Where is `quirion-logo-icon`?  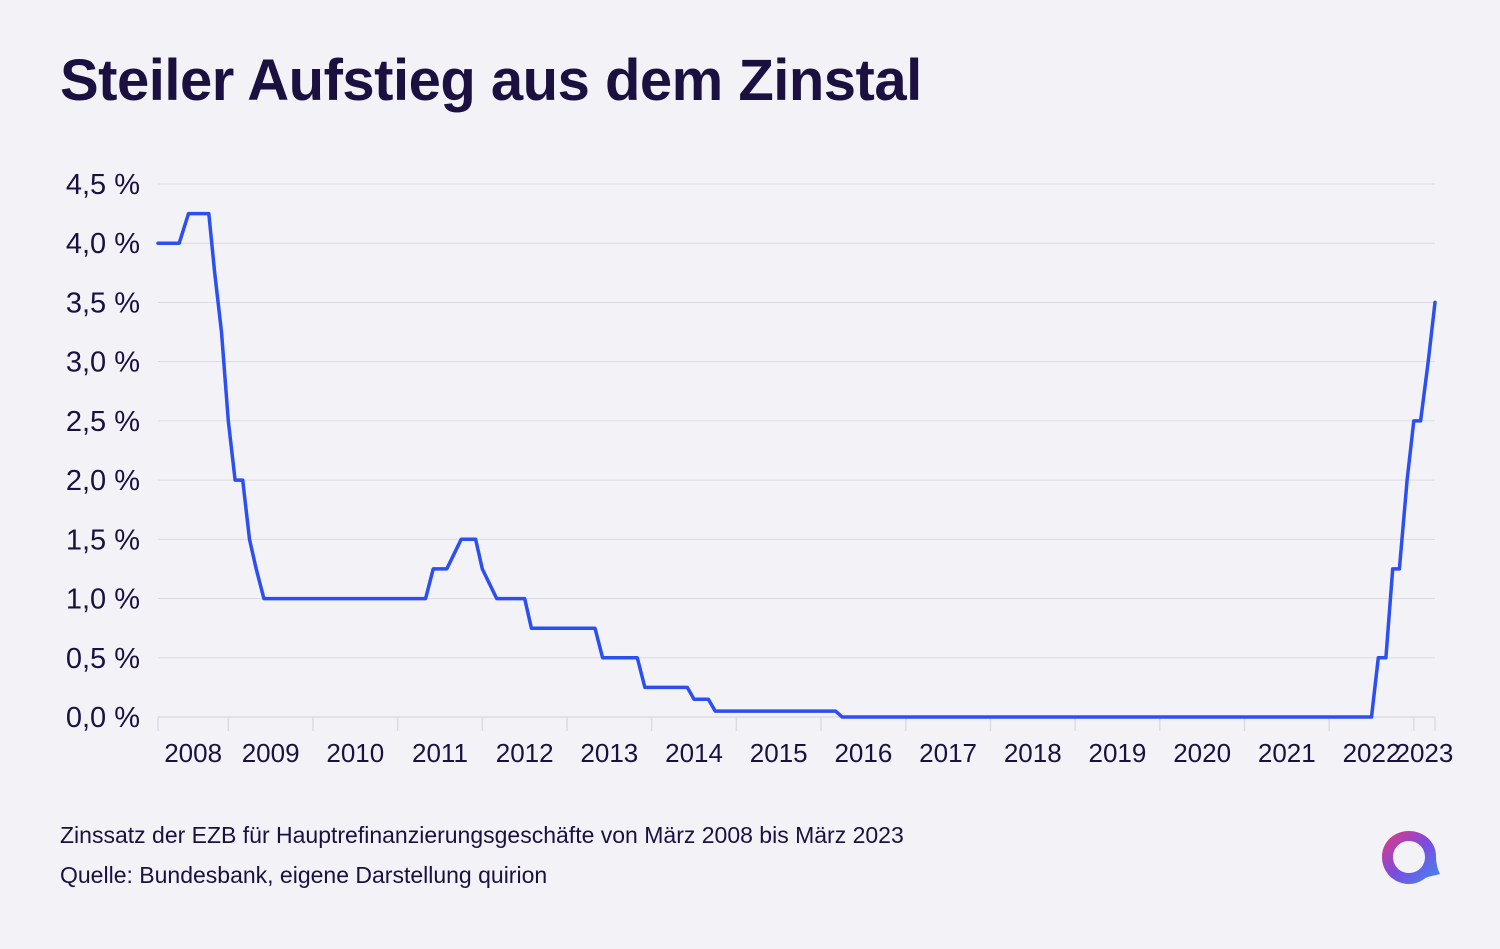
quirion-logo-icon is located at coordinates (1411, 857).